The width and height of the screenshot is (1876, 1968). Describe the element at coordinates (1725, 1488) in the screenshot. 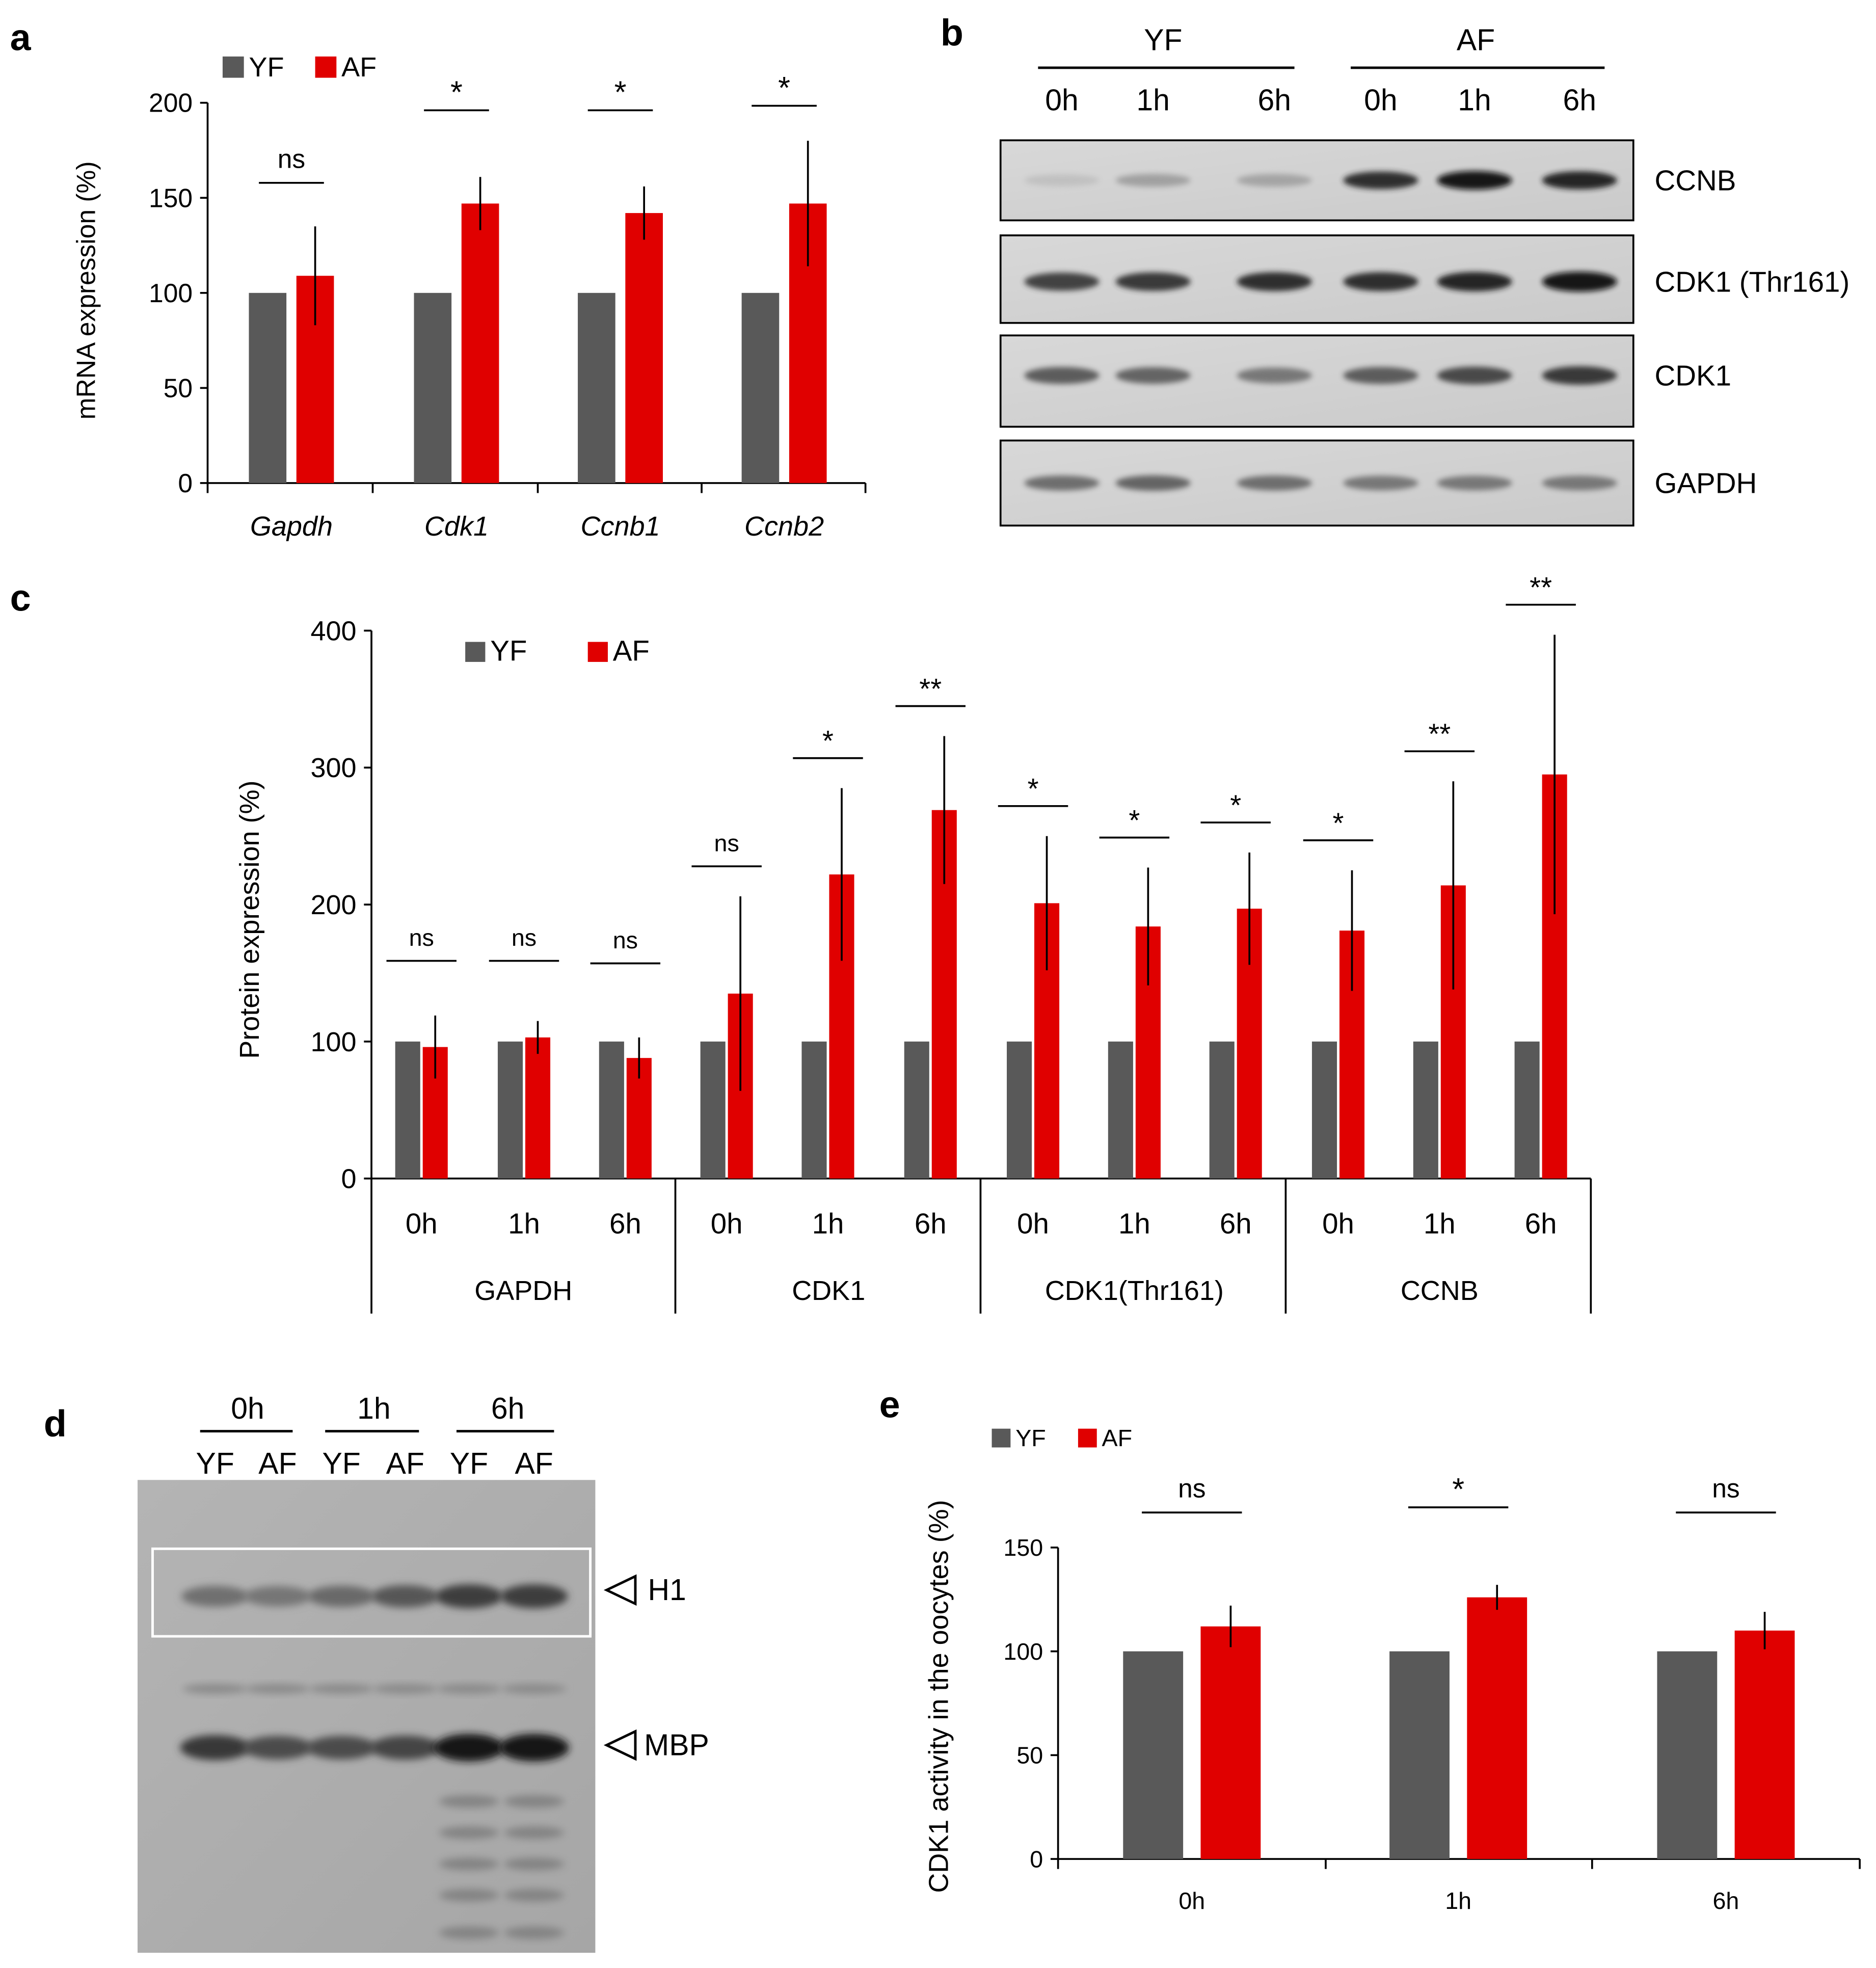

I see `significance-label-2: ns` at that location.